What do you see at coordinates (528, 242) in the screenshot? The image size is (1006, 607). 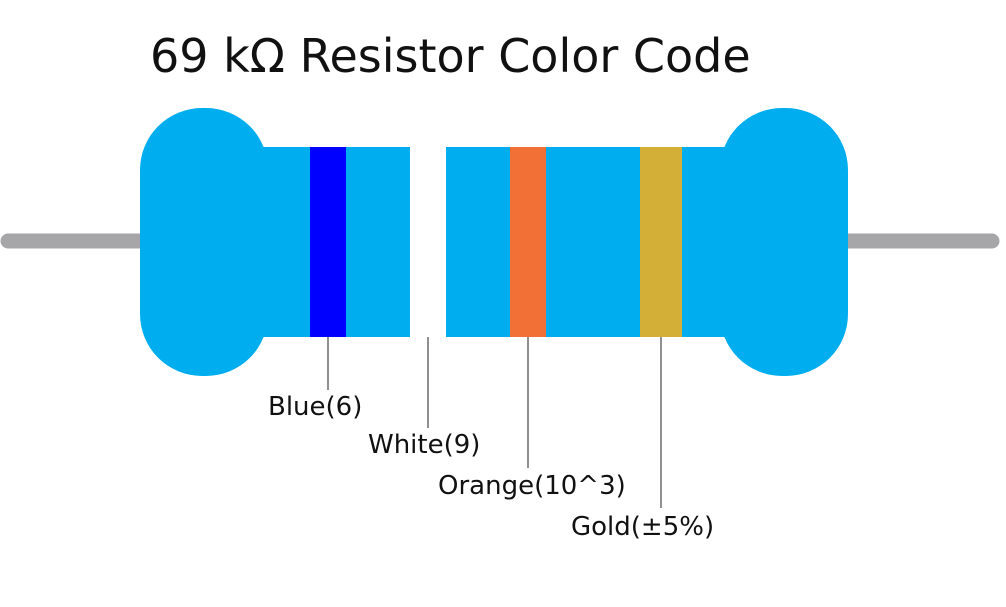 I see `band-3-orange` at bounding box center [528, 242].